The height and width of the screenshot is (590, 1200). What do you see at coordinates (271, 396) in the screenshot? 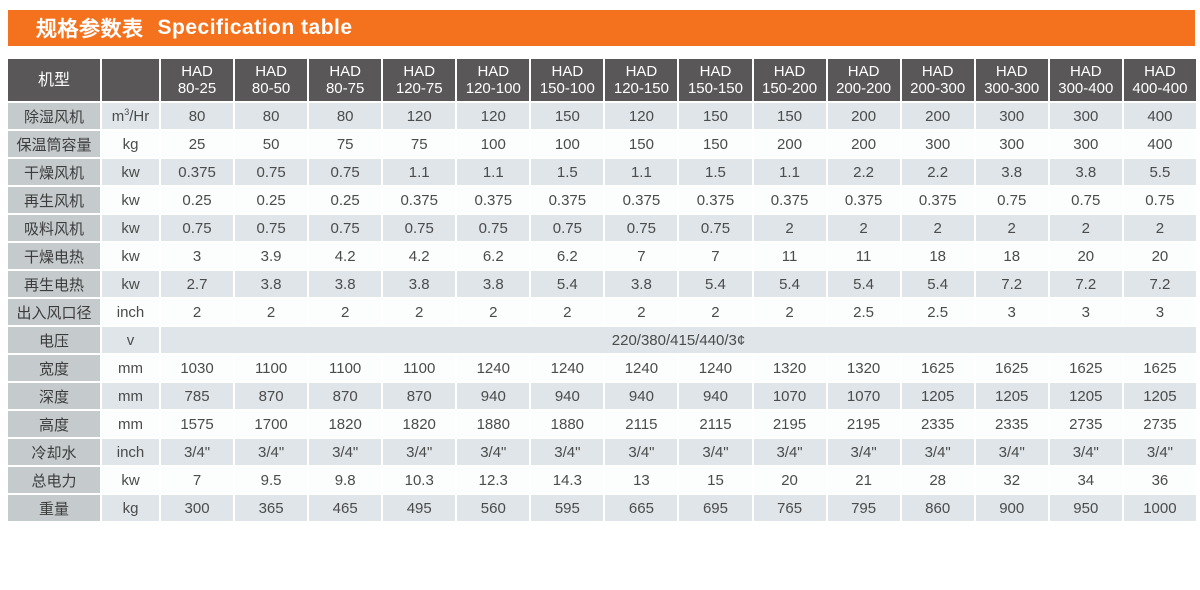
I see `cell: 870` at bounding box center [271, 396].